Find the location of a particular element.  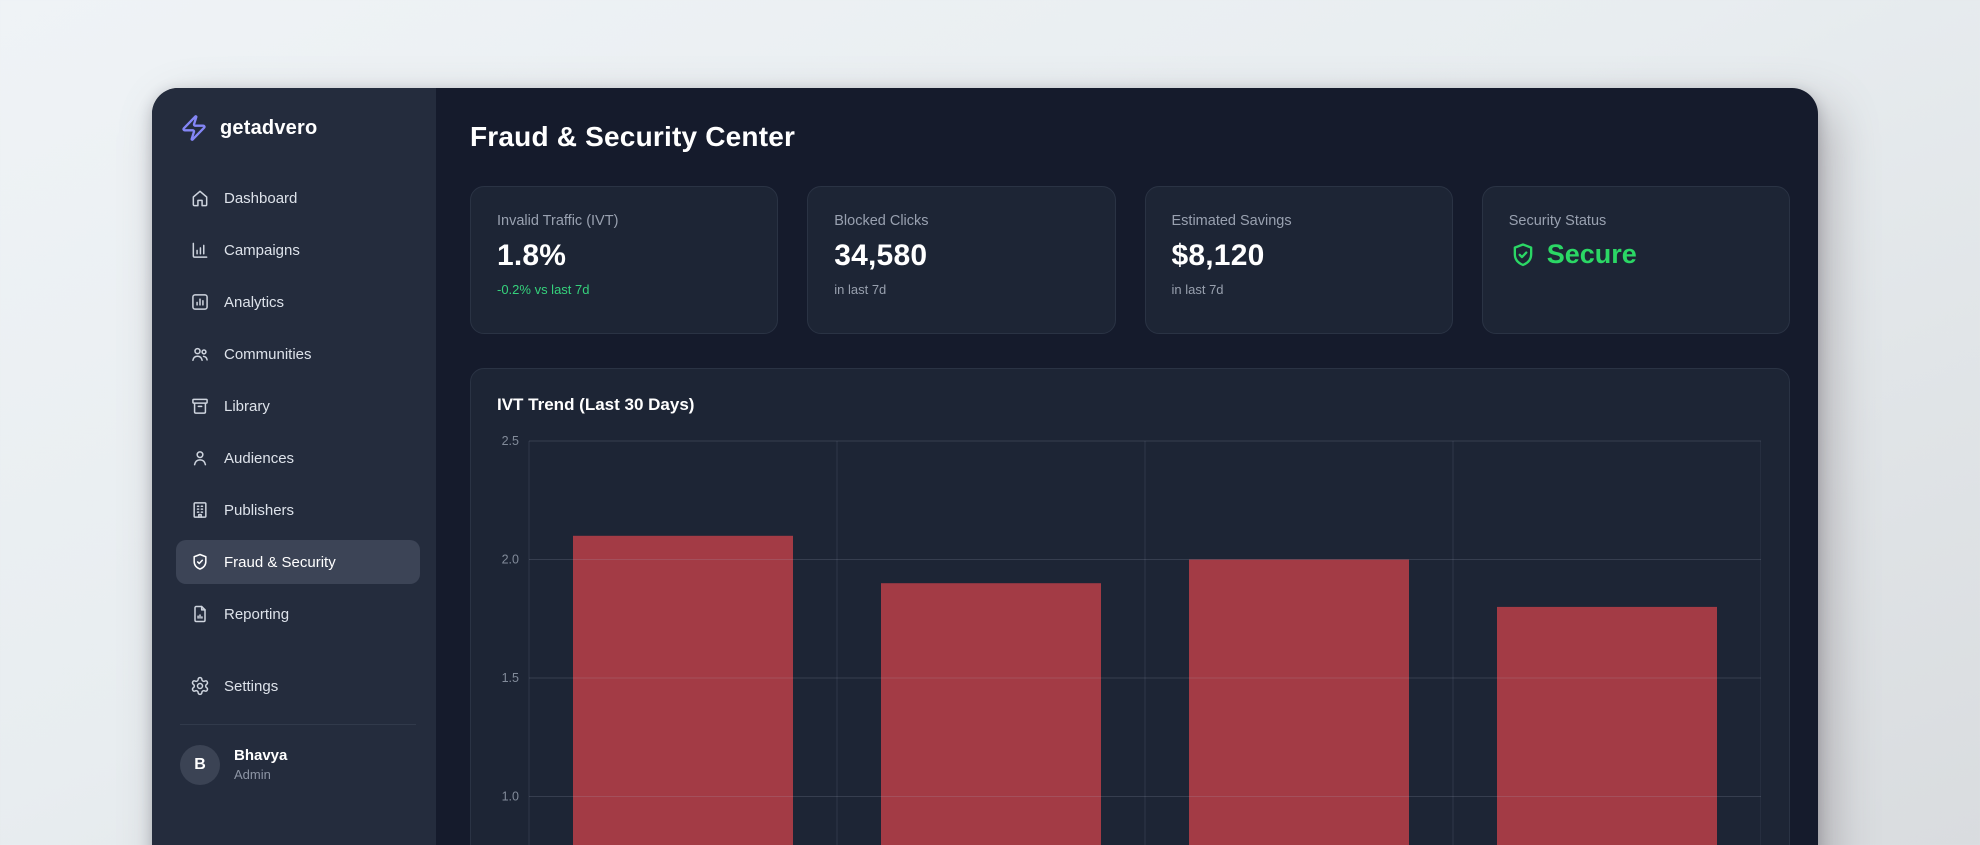

sidebar-item-dashboard: Dashboard is located at coordinates (298, 198).